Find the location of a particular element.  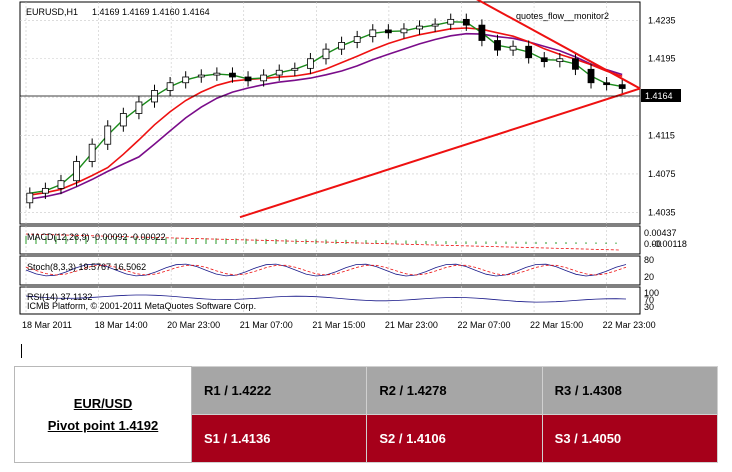

r2-cell: R2 / 1.4278 is located at coordinates (454, 390).